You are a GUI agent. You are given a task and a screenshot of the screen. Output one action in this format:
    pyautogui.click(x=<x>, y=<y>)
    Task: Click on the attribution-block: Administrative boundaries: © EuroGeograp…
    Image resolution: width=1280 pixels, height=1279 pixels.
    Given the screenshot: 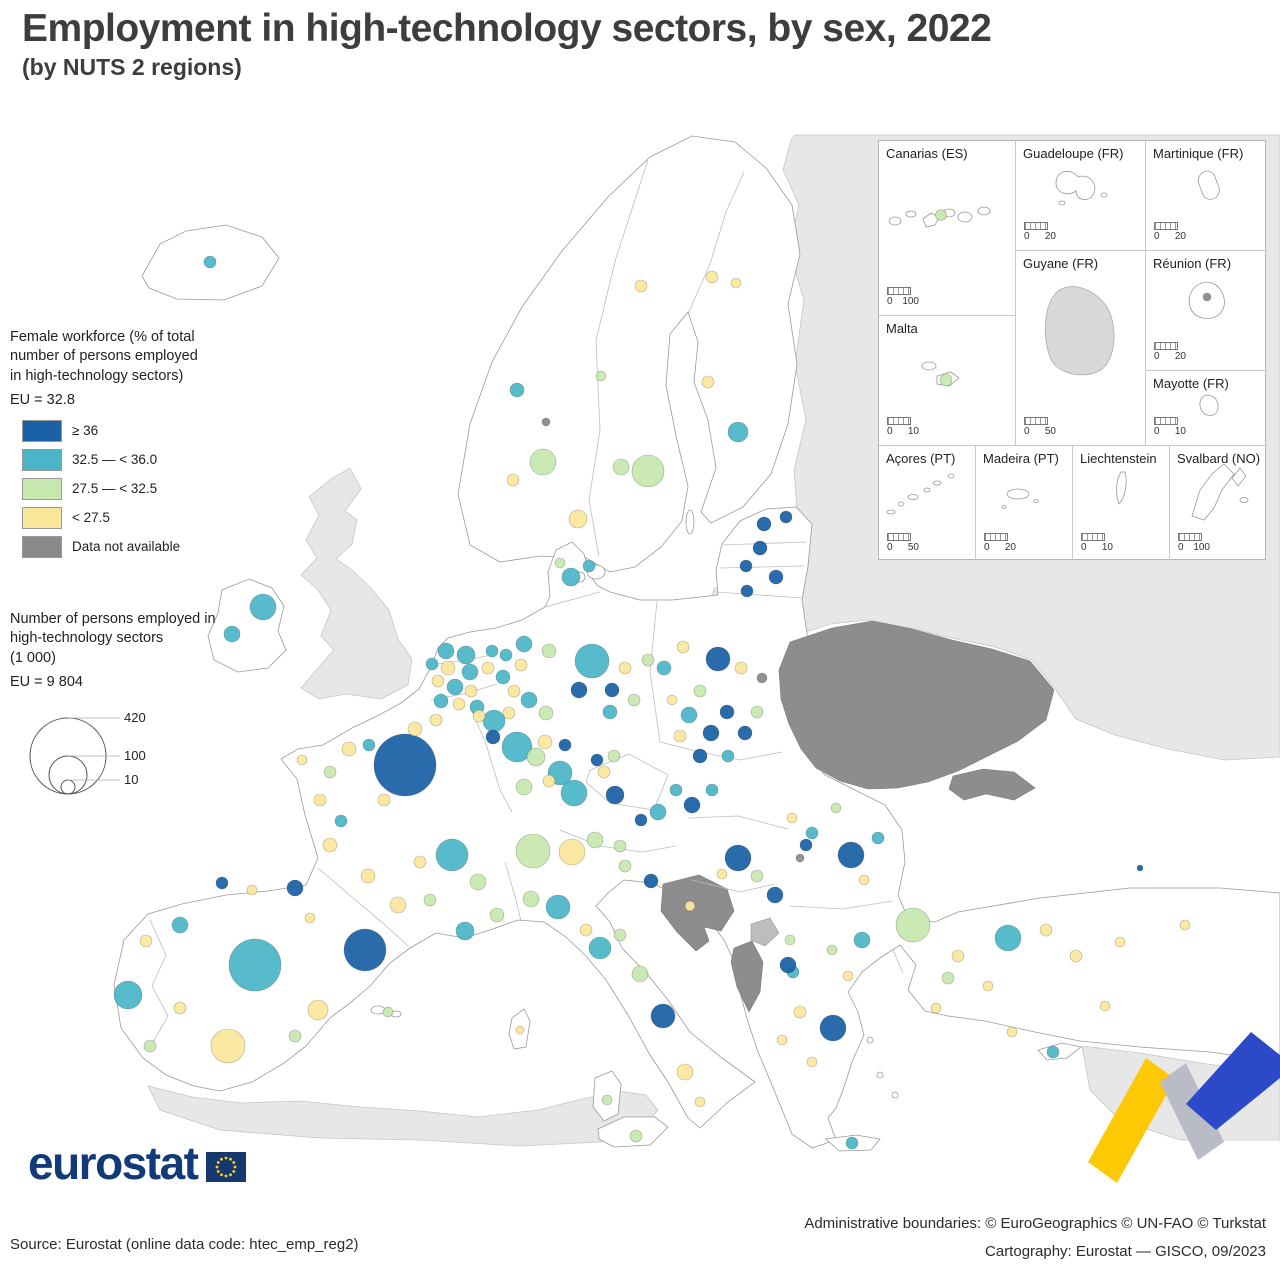 What is the action you would take?
    pyautogui.click(x=1035, y=1238)
    